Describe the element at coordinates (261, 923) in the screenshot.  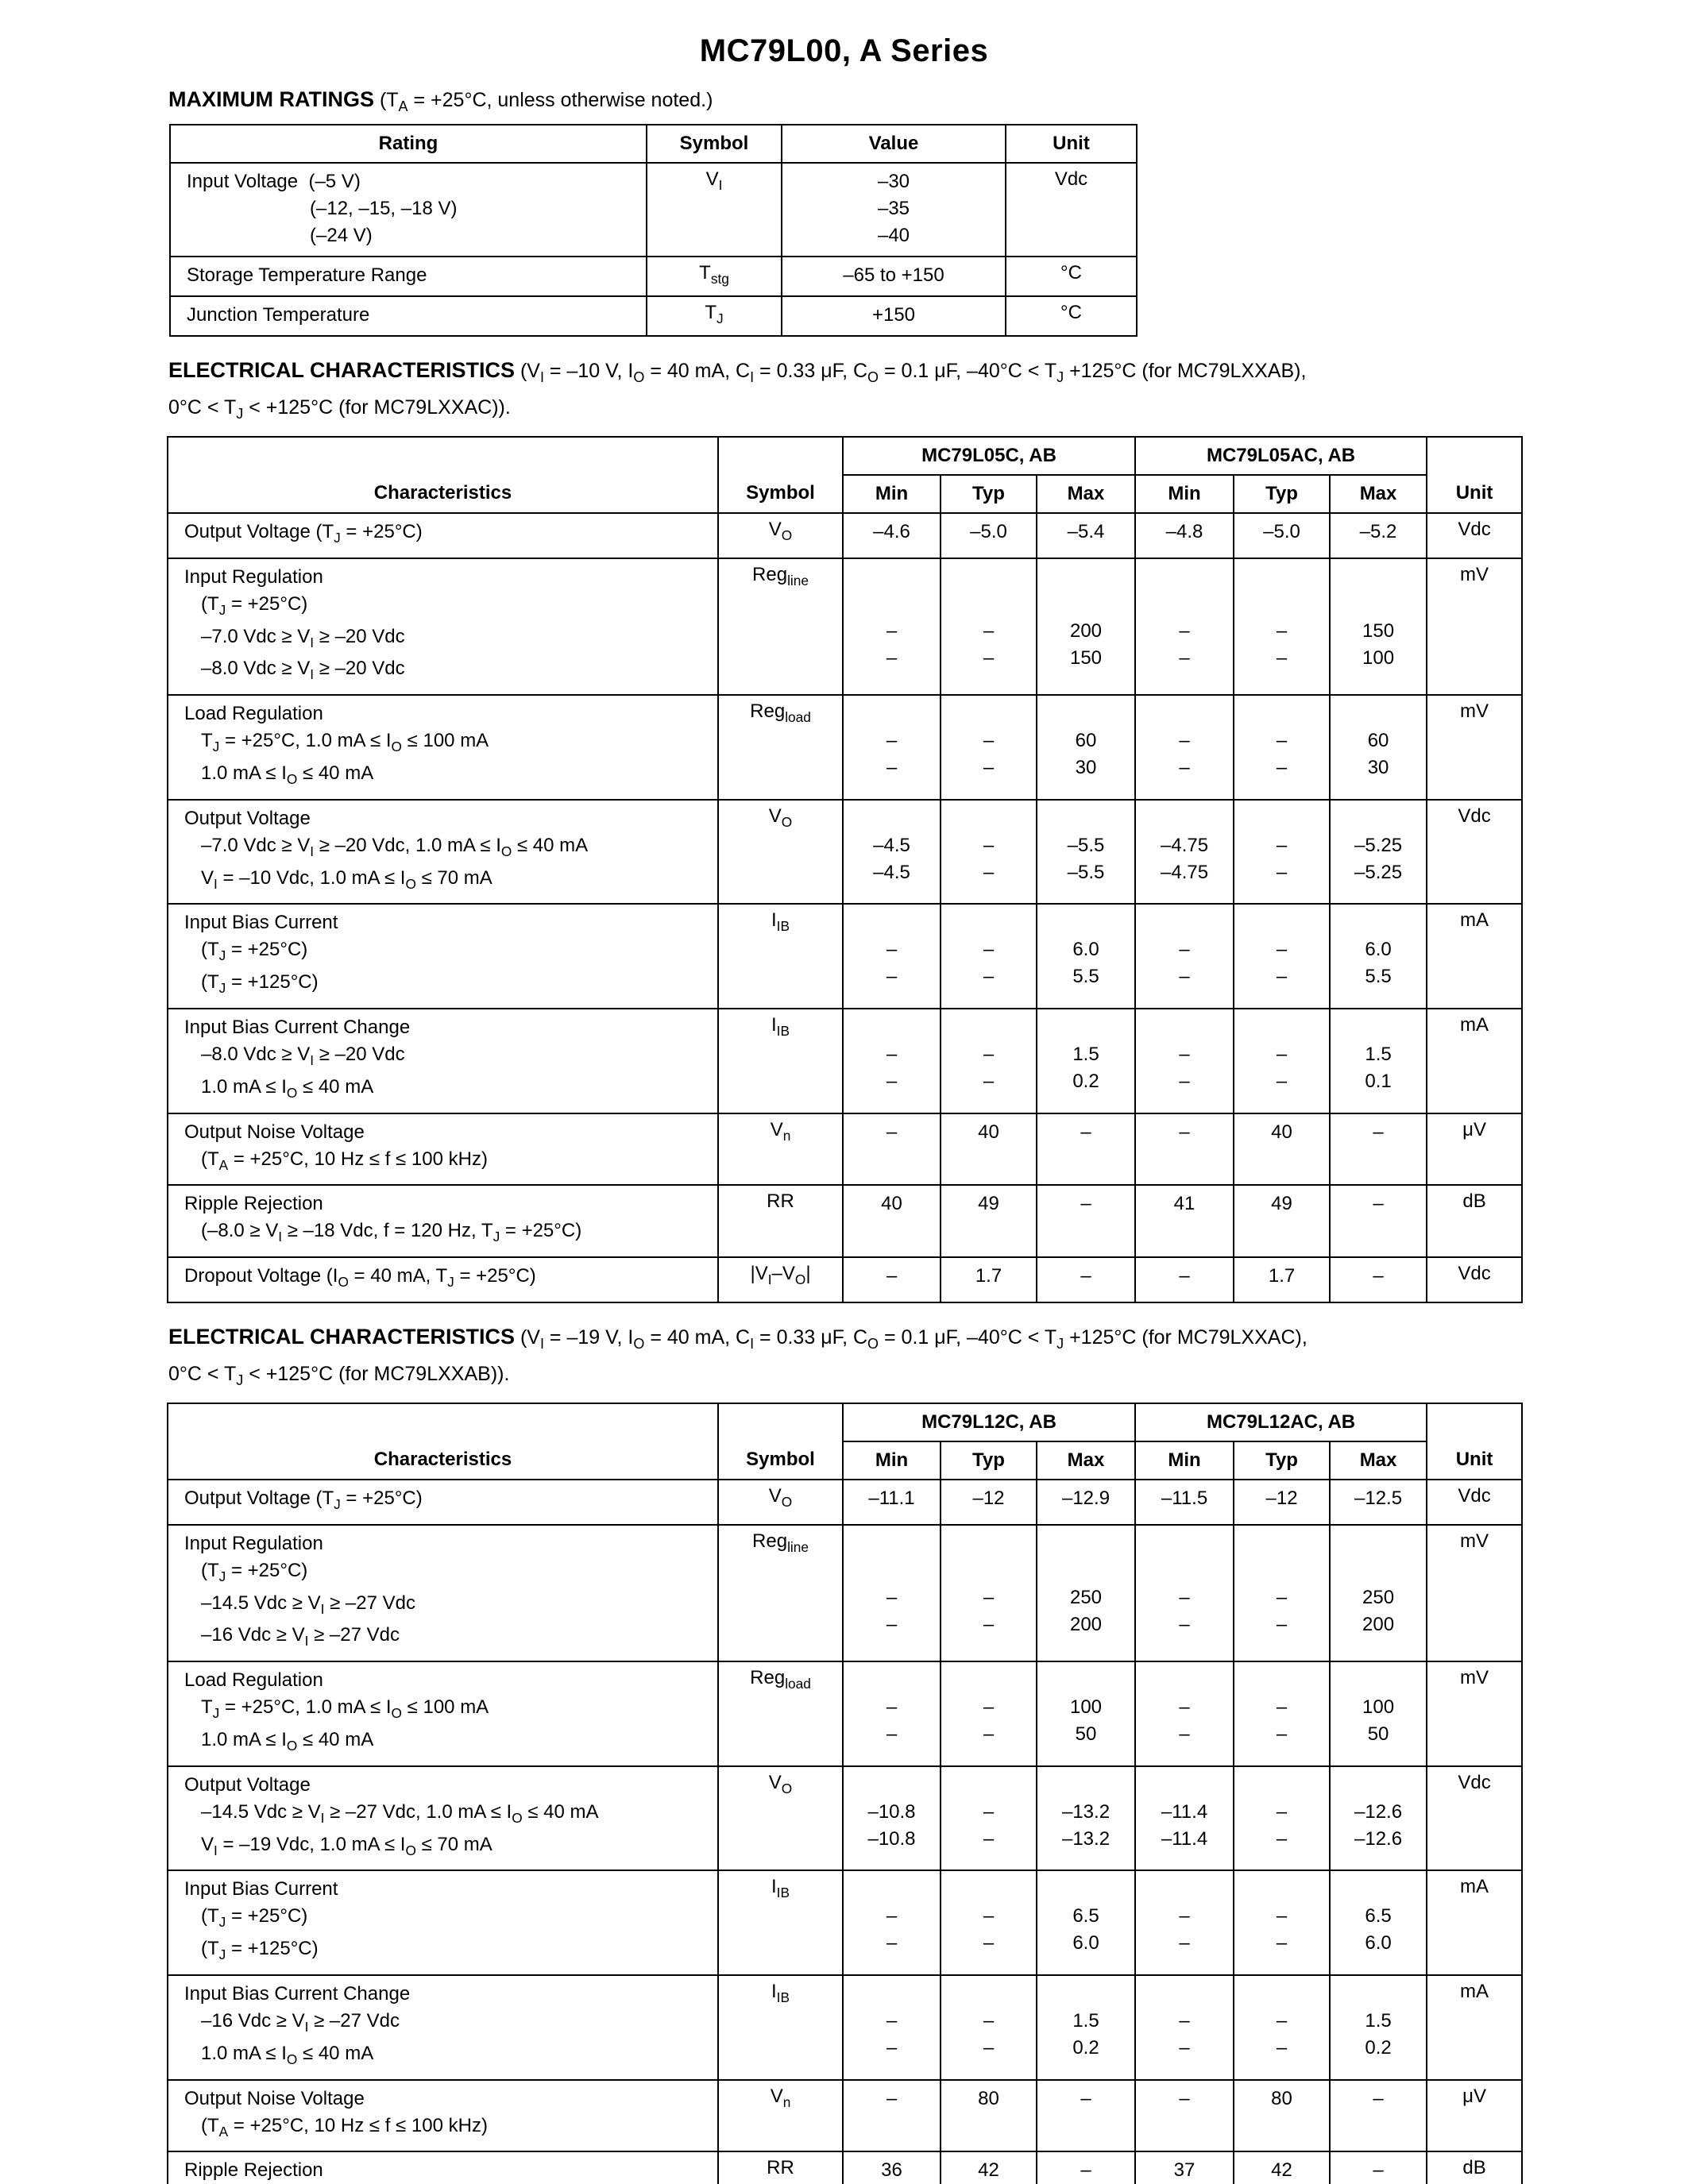
I see `characteristic-line: Input Bias Current` at that location.